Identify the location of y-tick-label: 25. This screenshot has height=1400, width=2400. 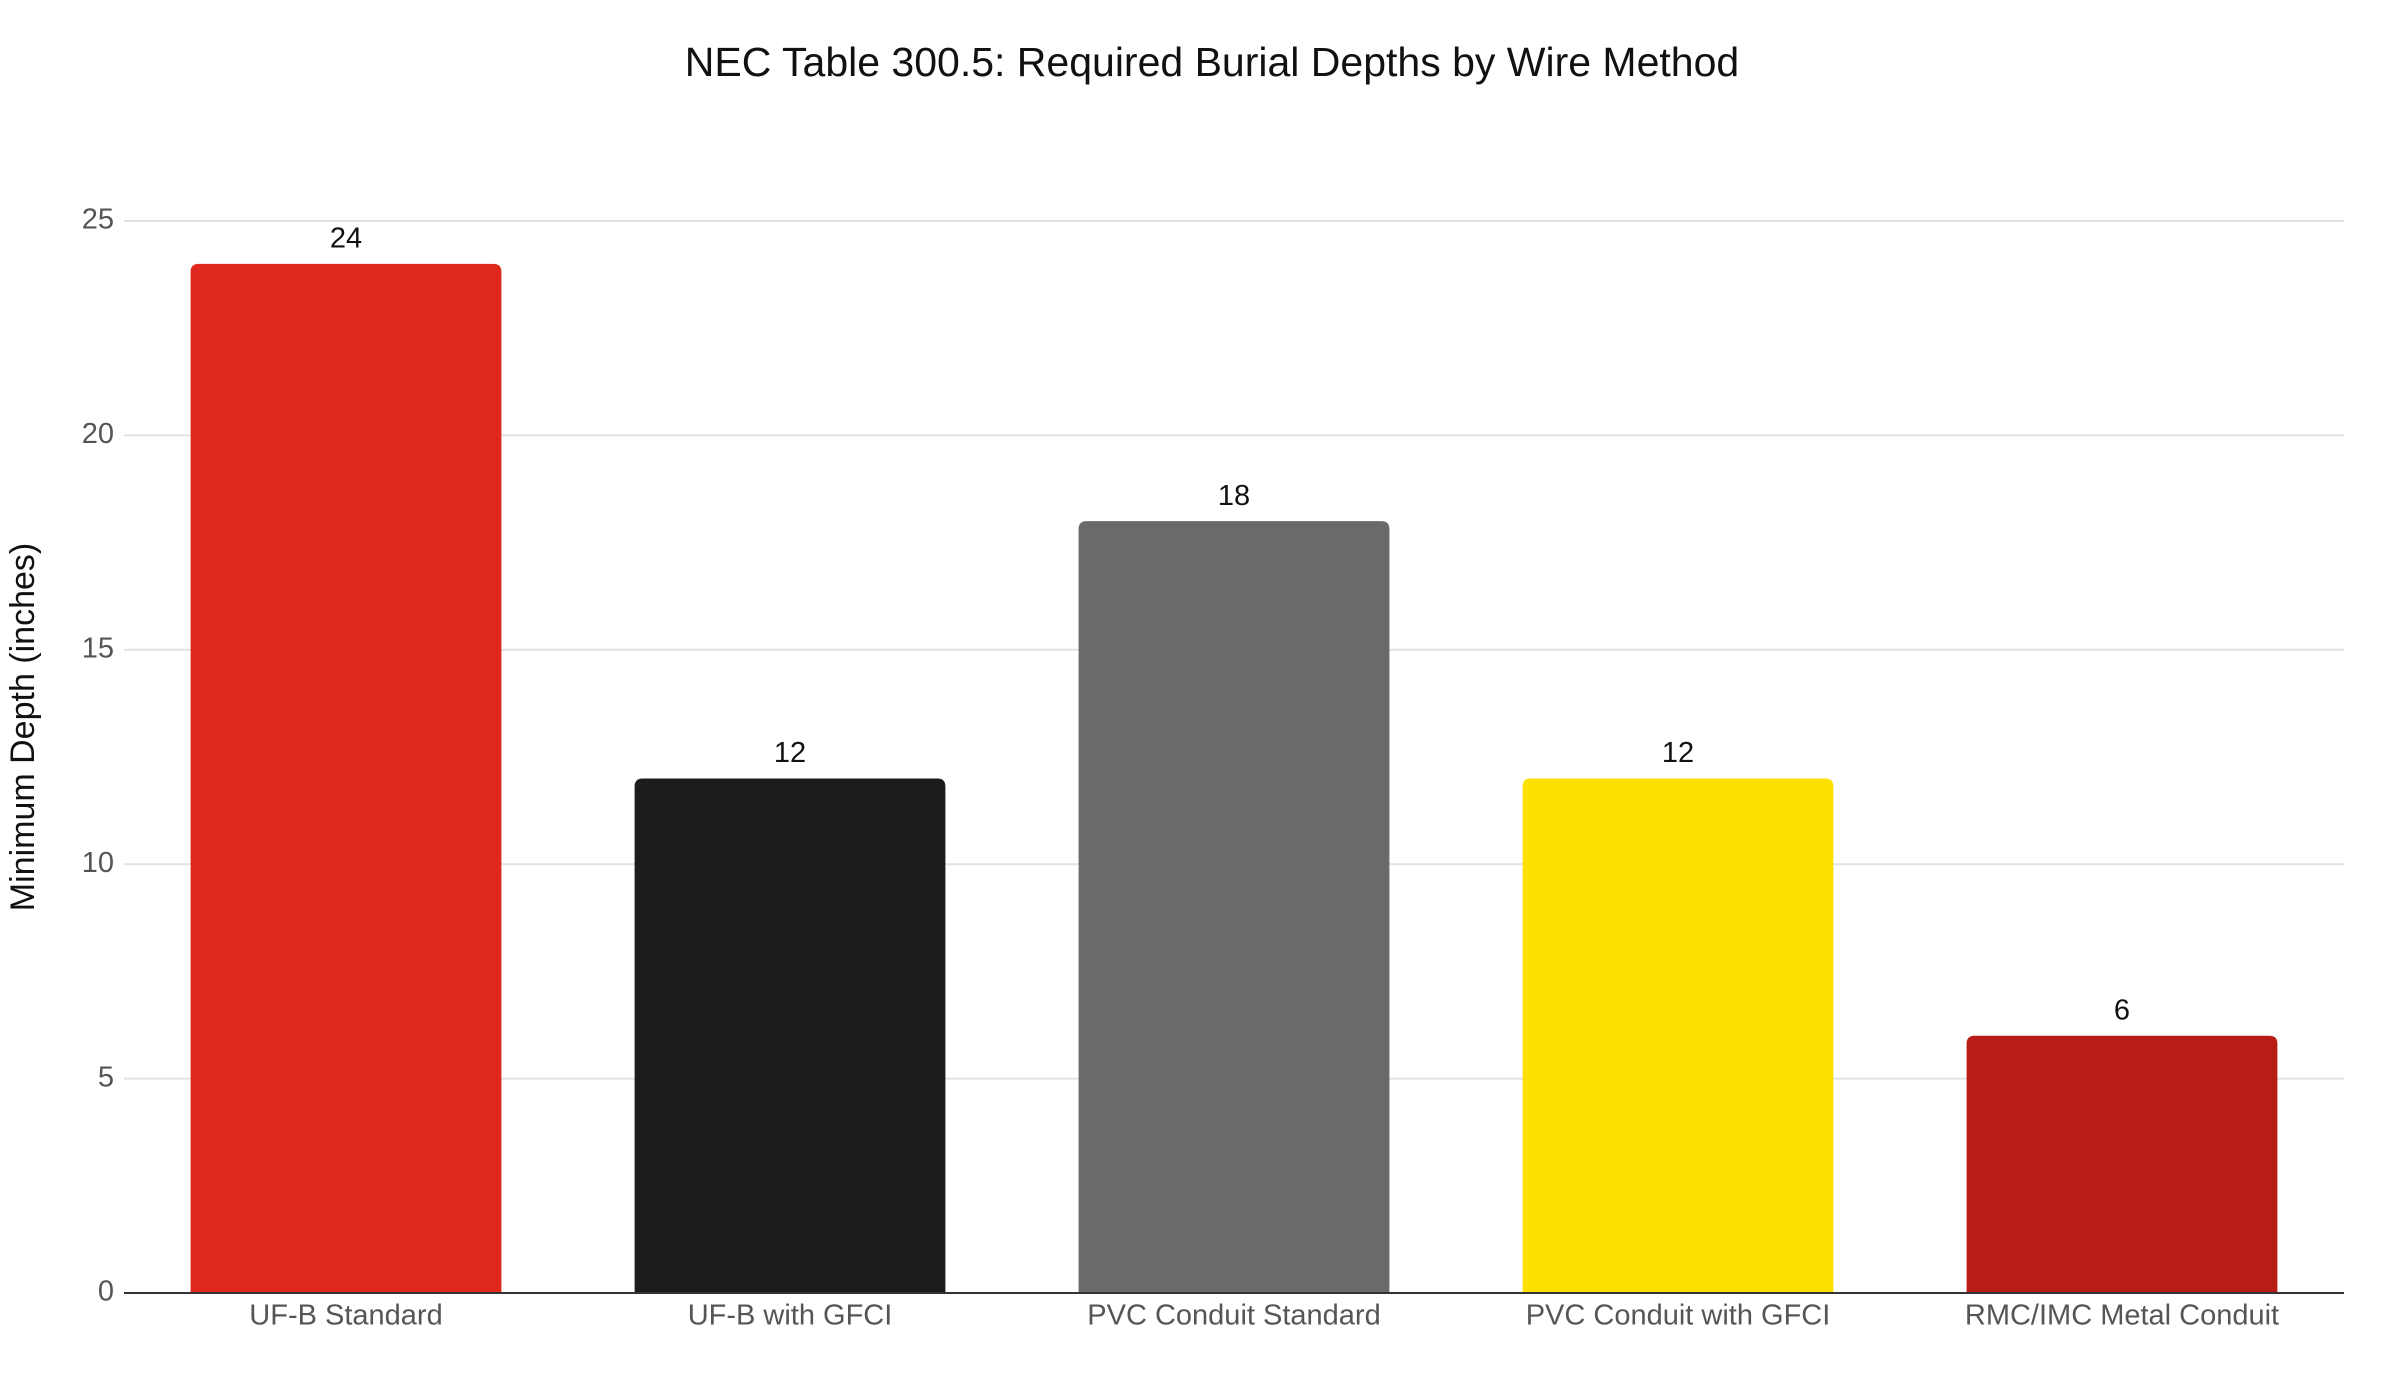
(98, 220).